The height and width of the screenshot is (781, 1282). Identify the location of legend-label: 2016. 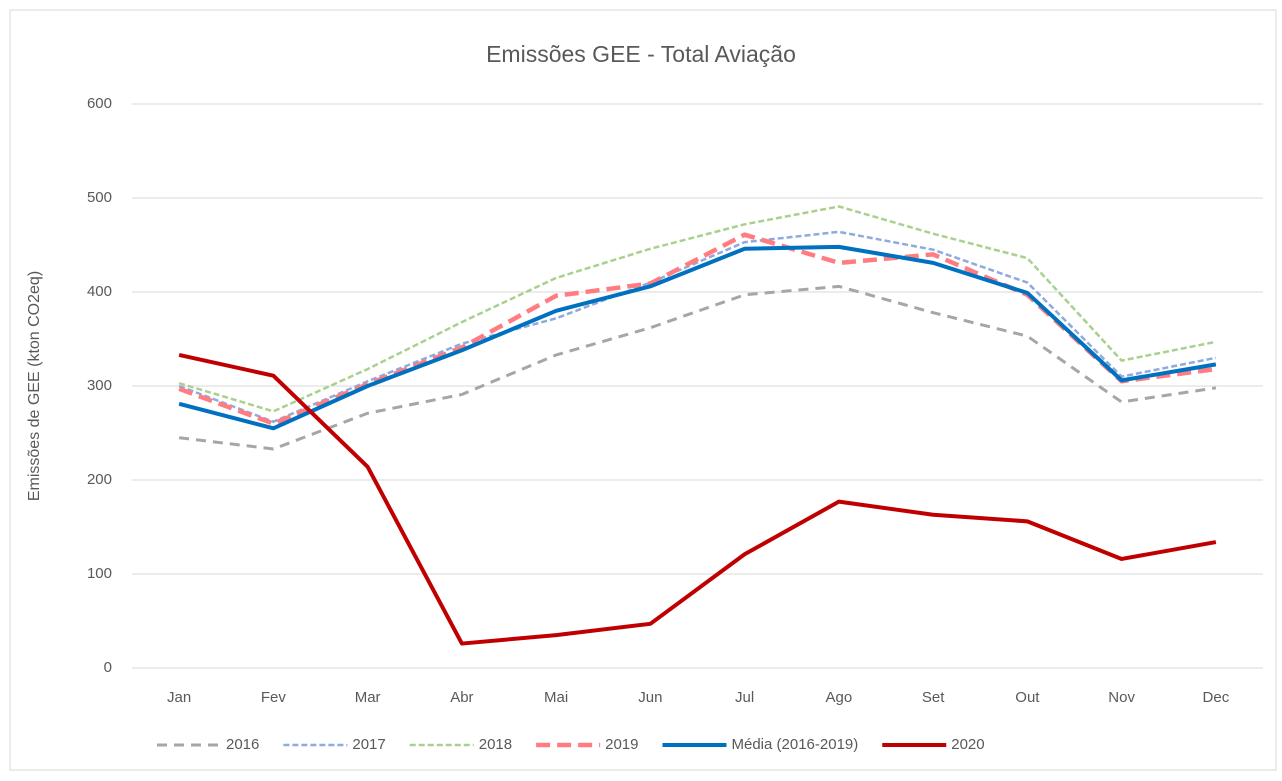
(242, 744).